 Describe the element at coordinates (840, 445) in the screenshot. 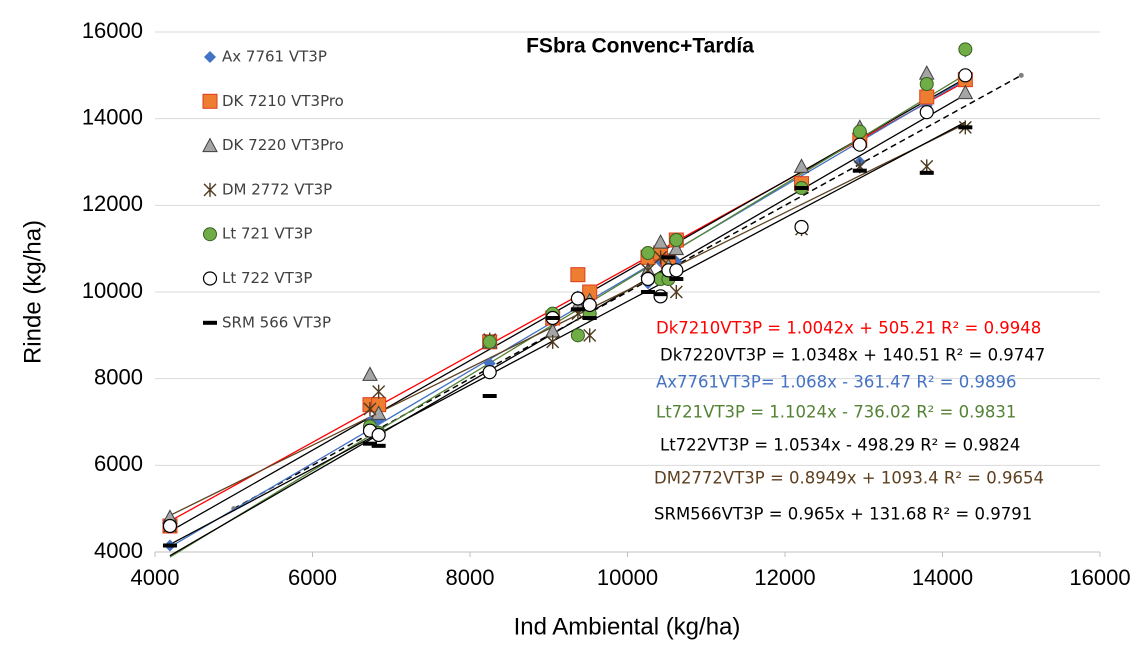

I see `trendline-equation: Lt722VT3P = 1.0534x - 498.29 R² = 0.9824` at that location.